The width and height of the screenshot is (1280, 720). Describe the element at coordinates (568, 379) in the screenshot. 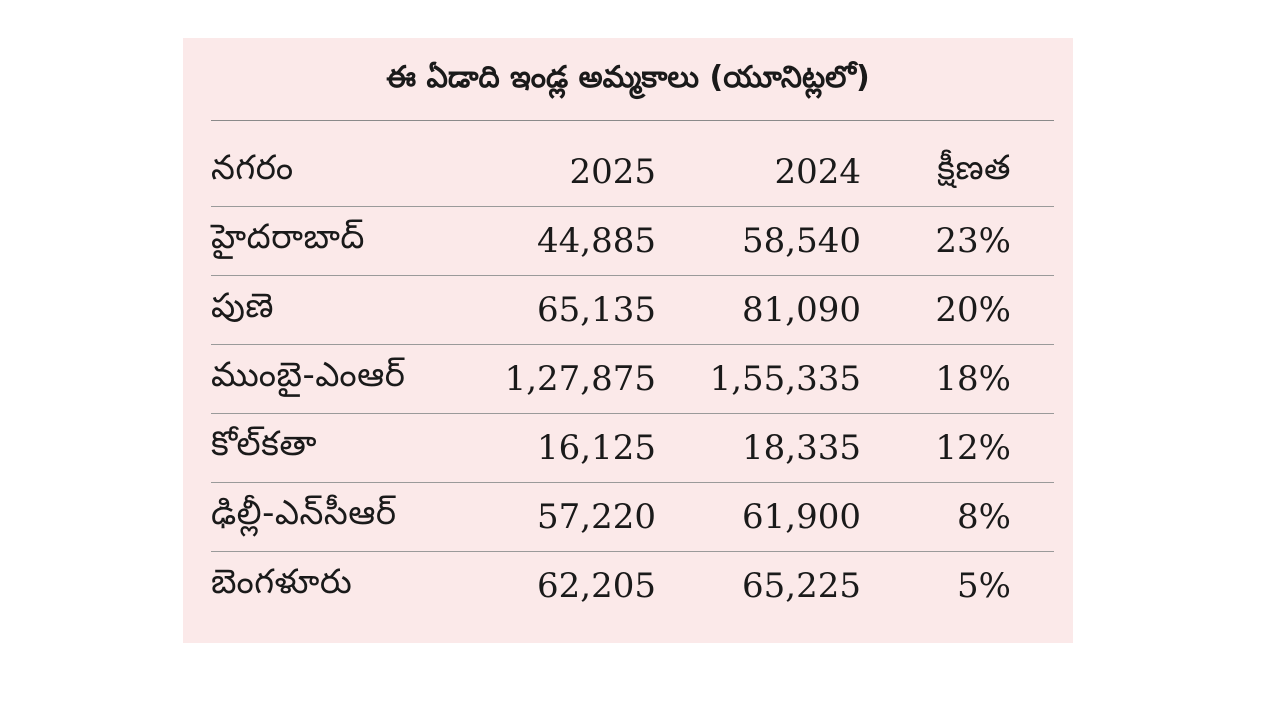

I see `cell-2025: 1,27,875` at that location.